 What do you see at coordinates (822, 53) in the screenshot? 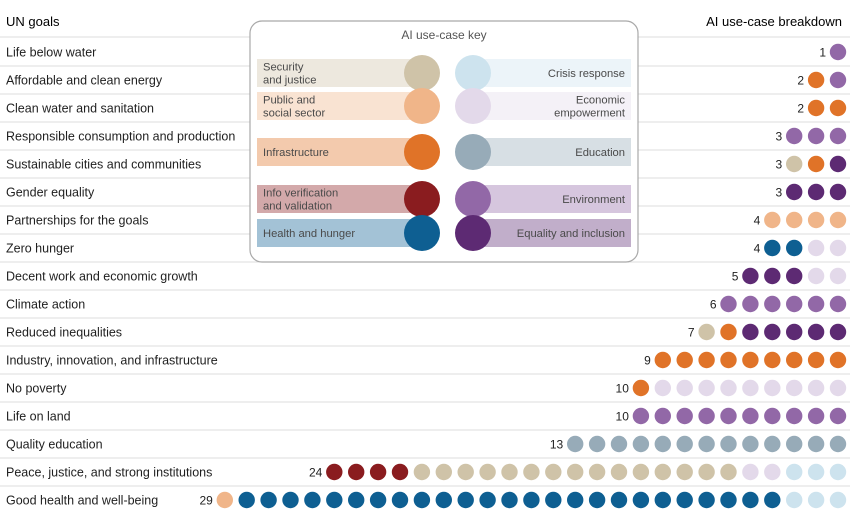
I see `use-case-count: 1` at bounding box center [822, 53].